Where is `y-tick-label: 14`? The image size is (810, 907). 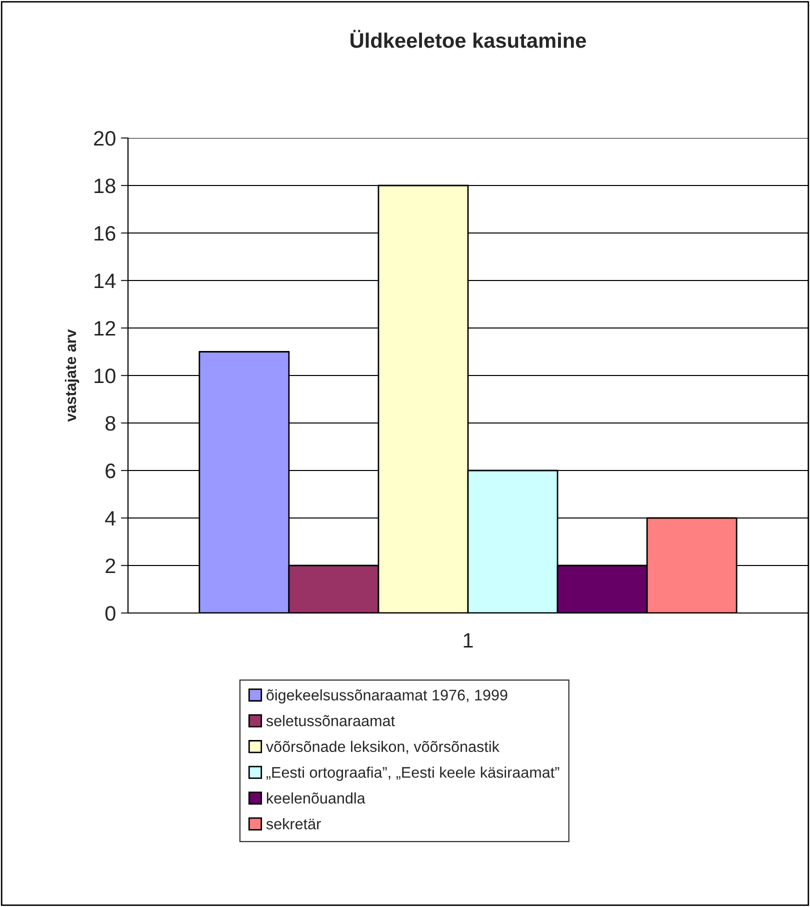
y-tick-label: 14 is located at coordinates (105, 281).